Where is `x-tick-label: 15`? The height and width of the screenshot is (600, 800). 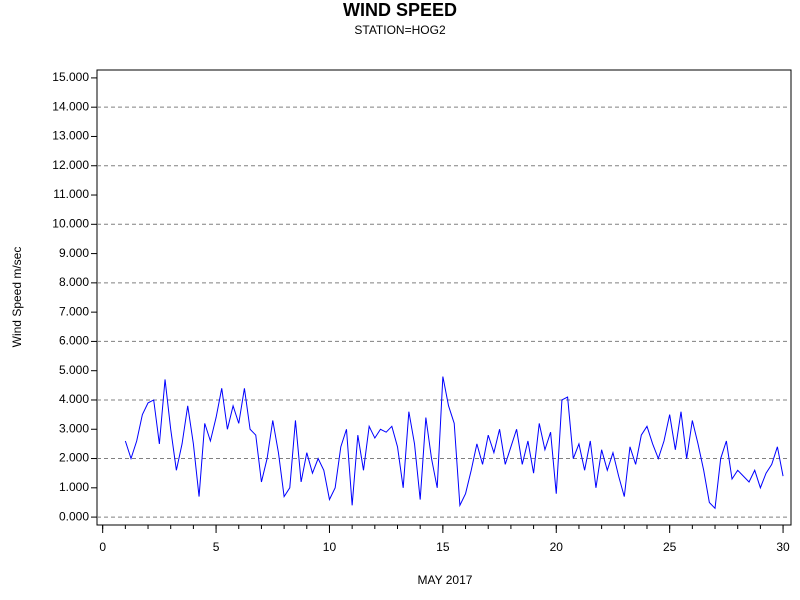 x-tick-label: 15 is located at coordinates (443, 547).